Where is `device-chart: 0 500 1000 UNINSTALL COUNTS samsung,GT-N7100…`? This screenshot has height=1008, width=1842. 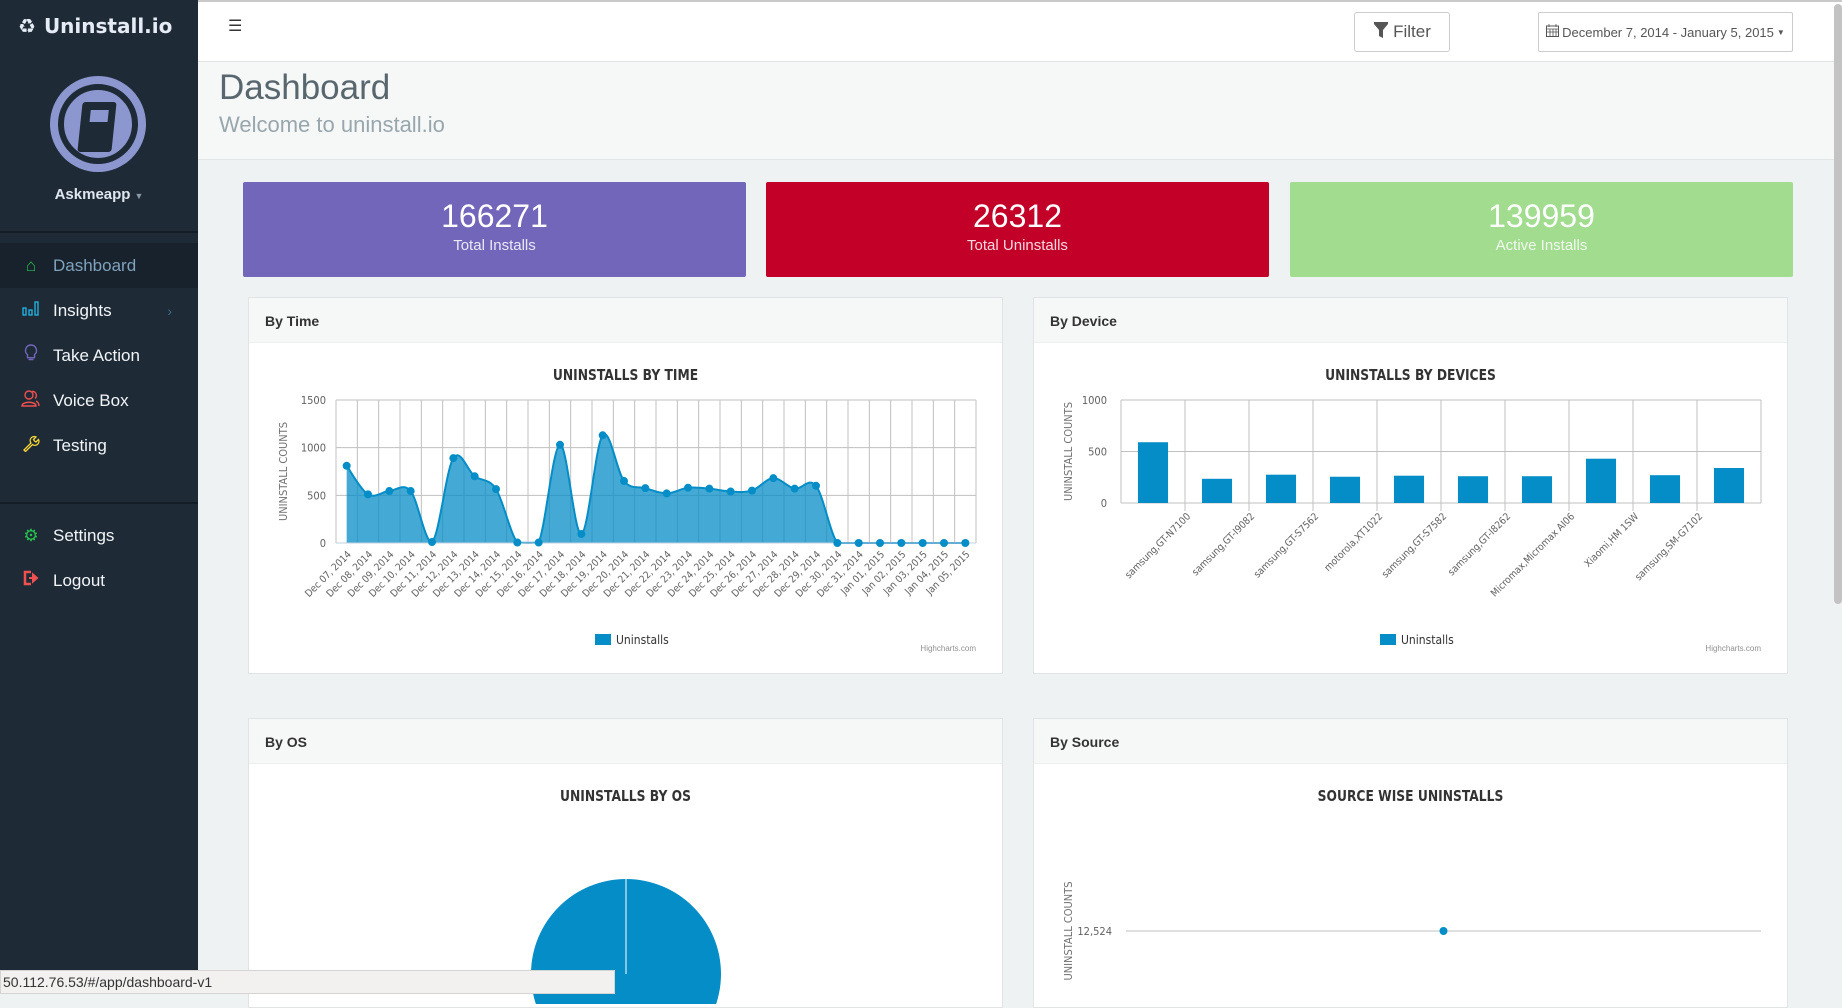 device-chart: 0 500 1000 UNINSTALL COUNTS samsung,GT-N7100… is located at coordinates (1412, 523).